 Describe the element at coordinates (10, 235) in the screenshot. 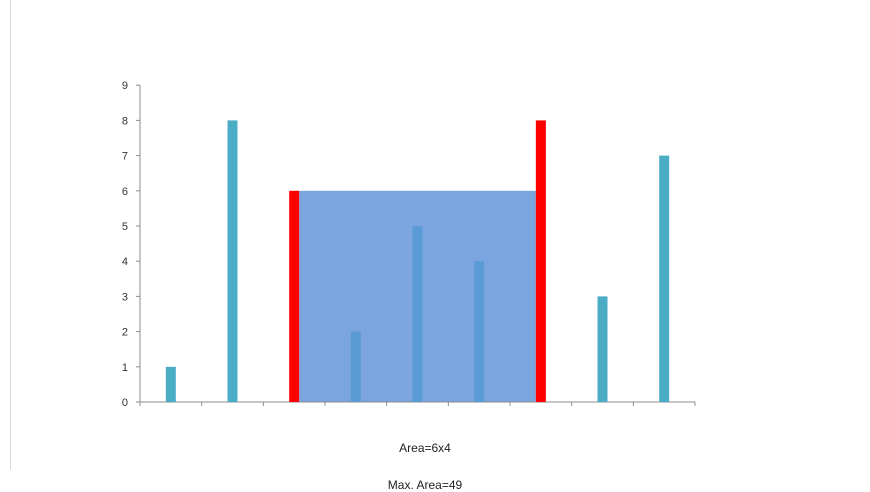

I see `left-border-line` at that location.